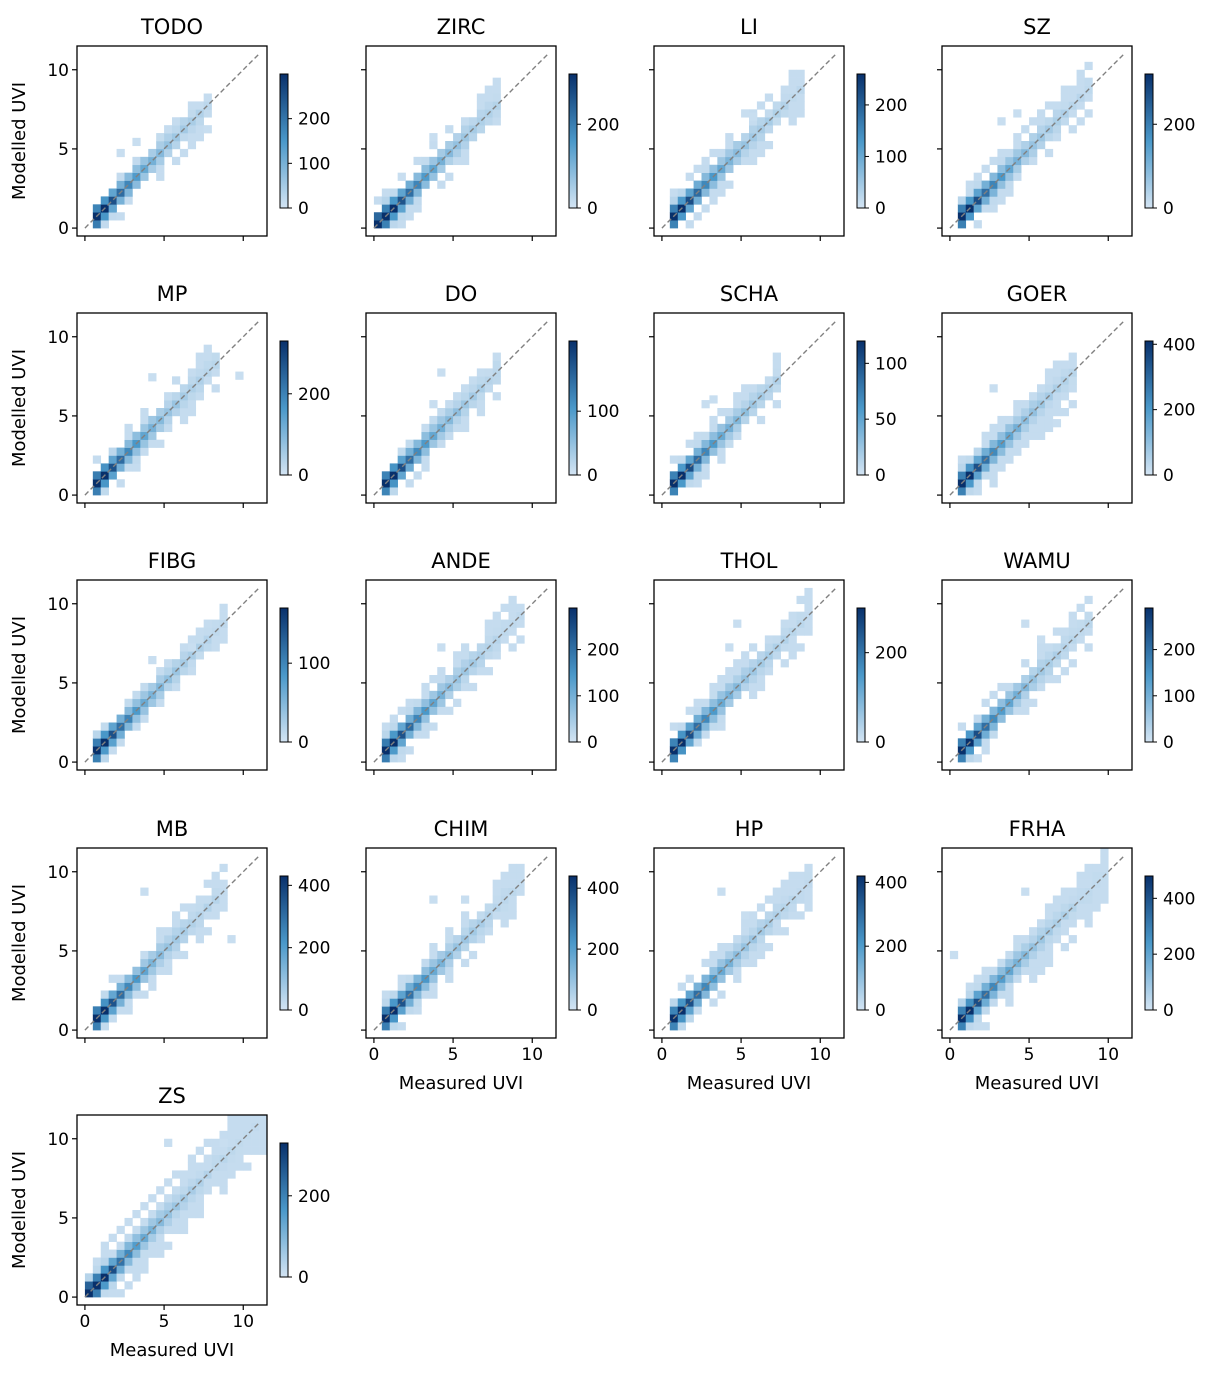 This screenshot has height=1377, width=1221. What do you see at coordinates (1037, 27) in the screenshot?
I see `subplot-title: SZ` at bounding box center [1037, 27].